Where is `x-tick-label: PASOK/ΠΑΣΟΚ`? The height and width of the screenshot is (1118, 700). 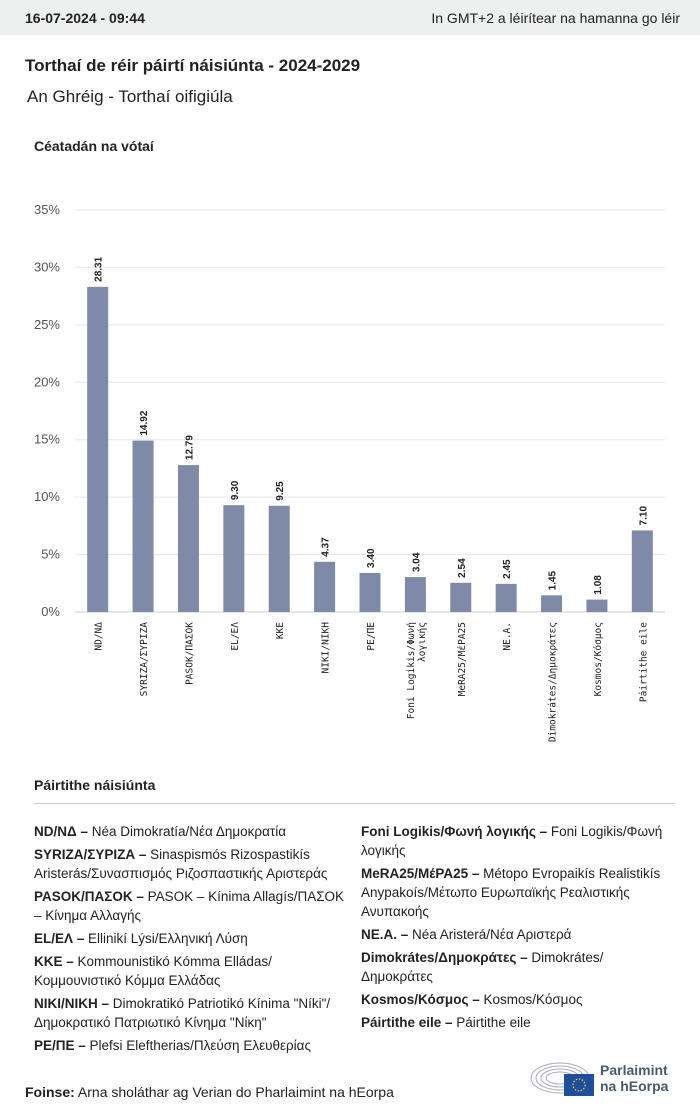
x-tick-label: PASOK/ΠΑΣΟΚ is located at coordinates (189, 653).